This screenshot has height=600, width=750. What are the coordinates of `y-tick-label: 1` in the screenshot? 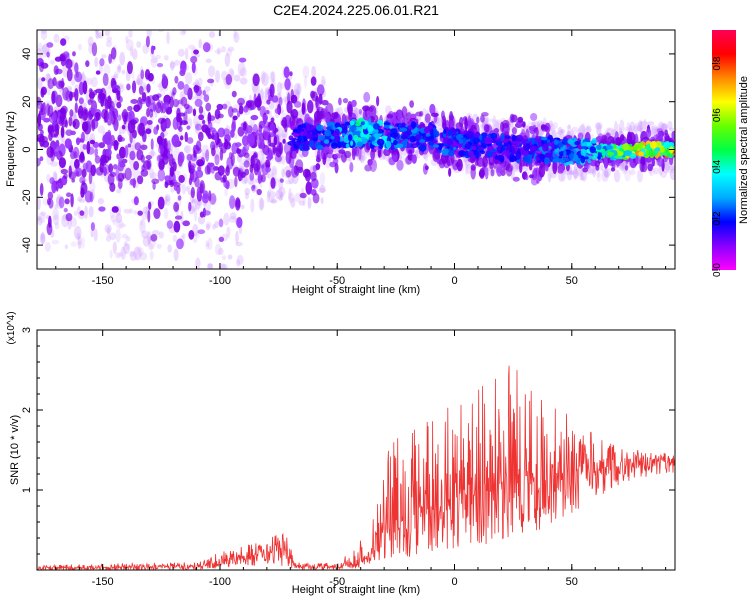 It's located at (27, 490).